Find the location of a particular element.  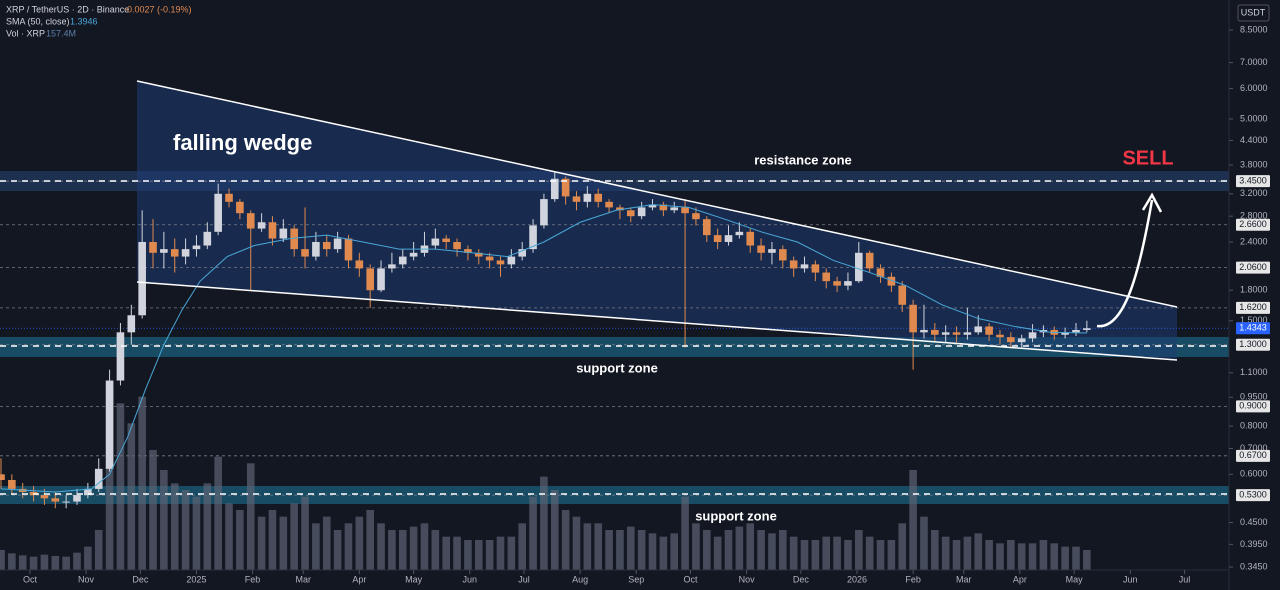

x-tick-label: Oct is located at coordinates (30, 579).